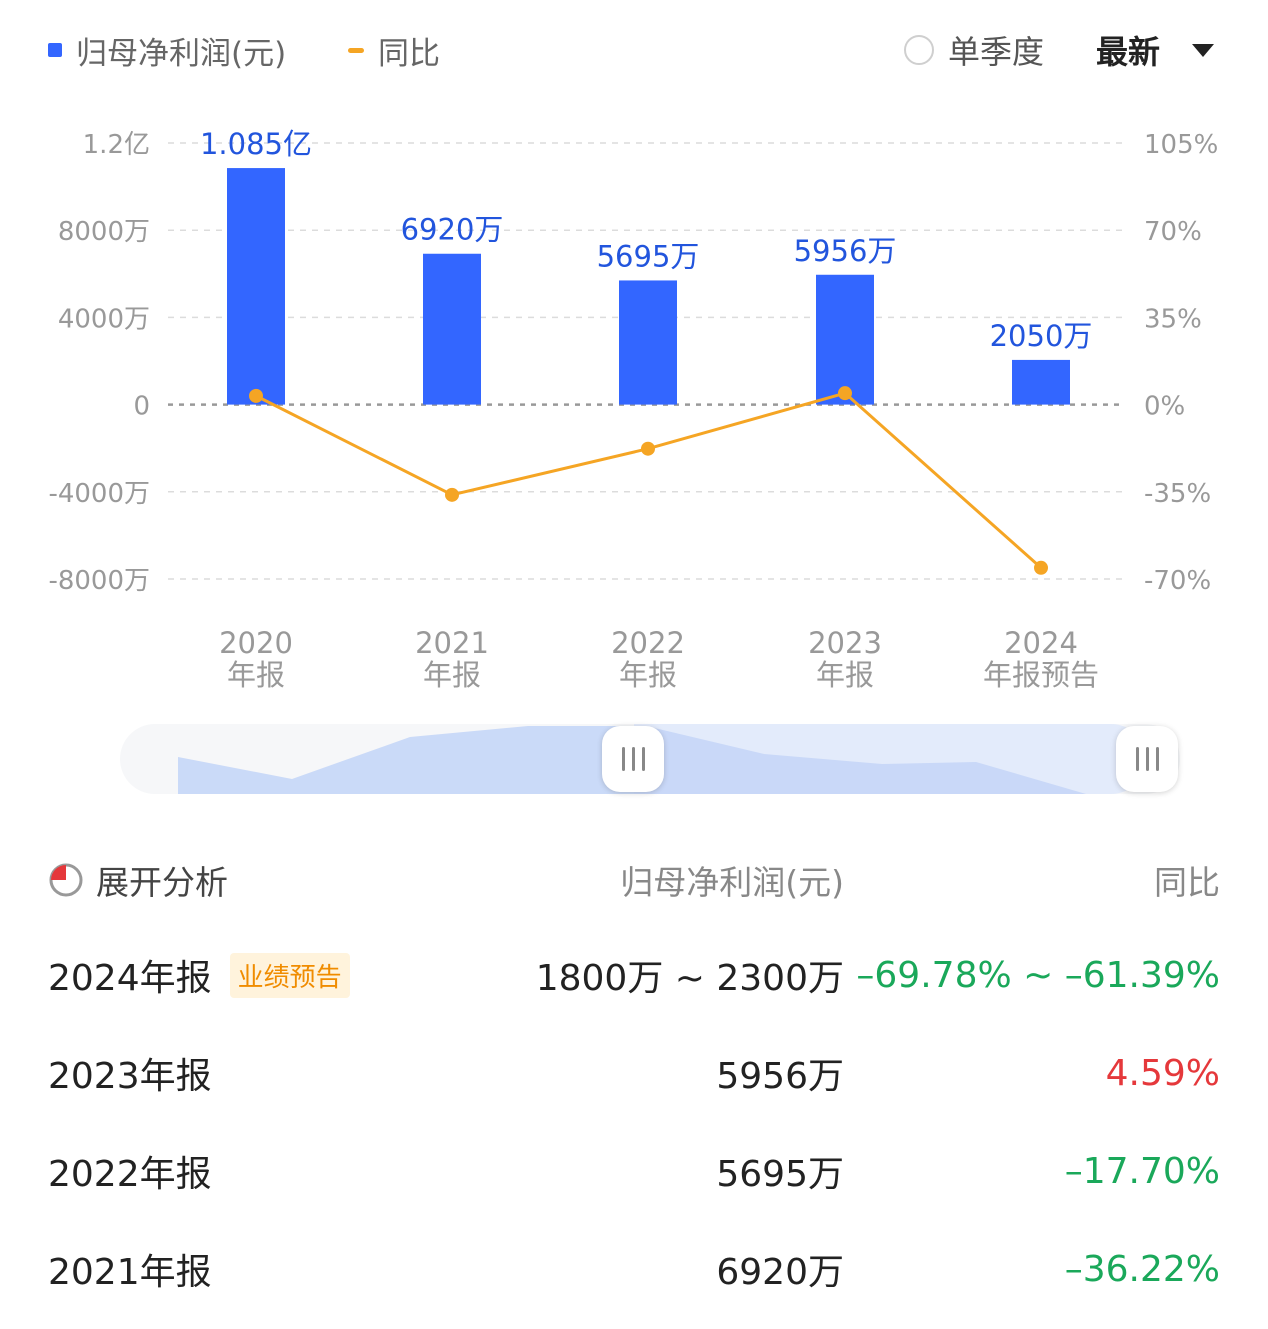 The image size is (1268, 1329). I want to click on caret-down-icon, so click(1203, 50).